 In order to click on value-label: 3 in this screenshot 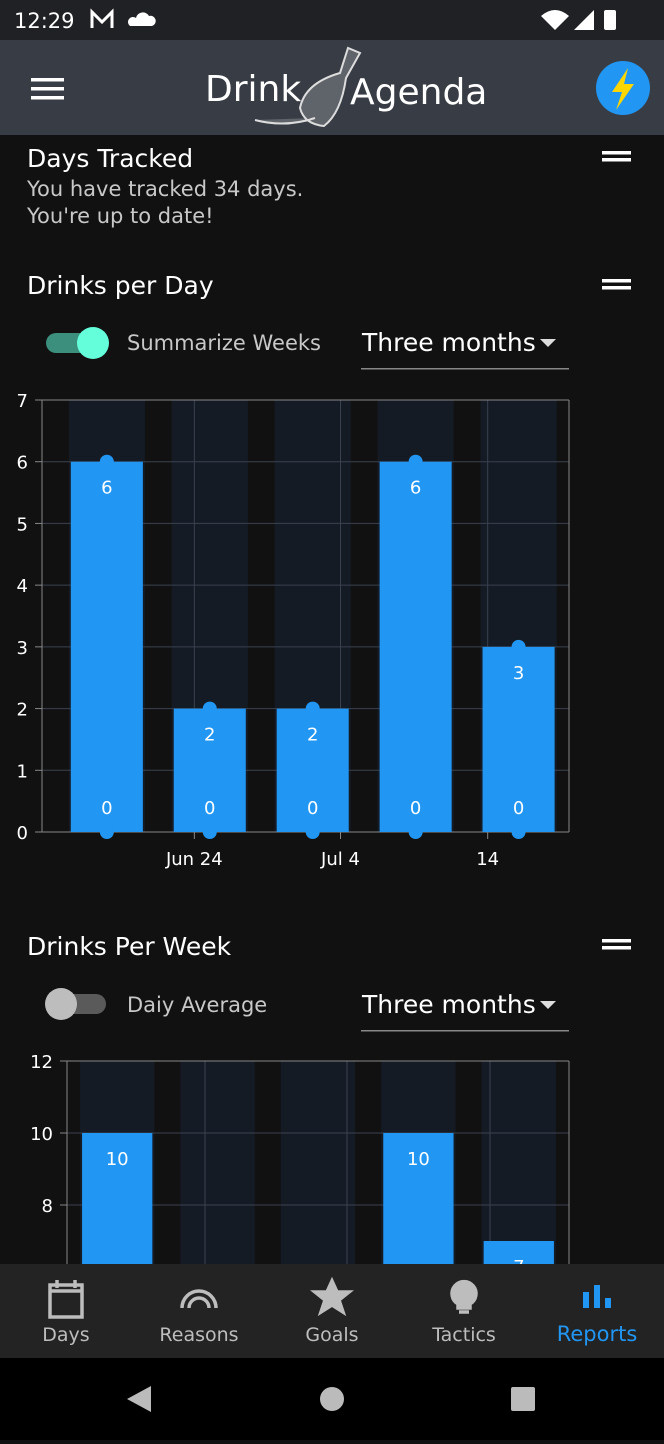, I will do `click(518, 673)`.